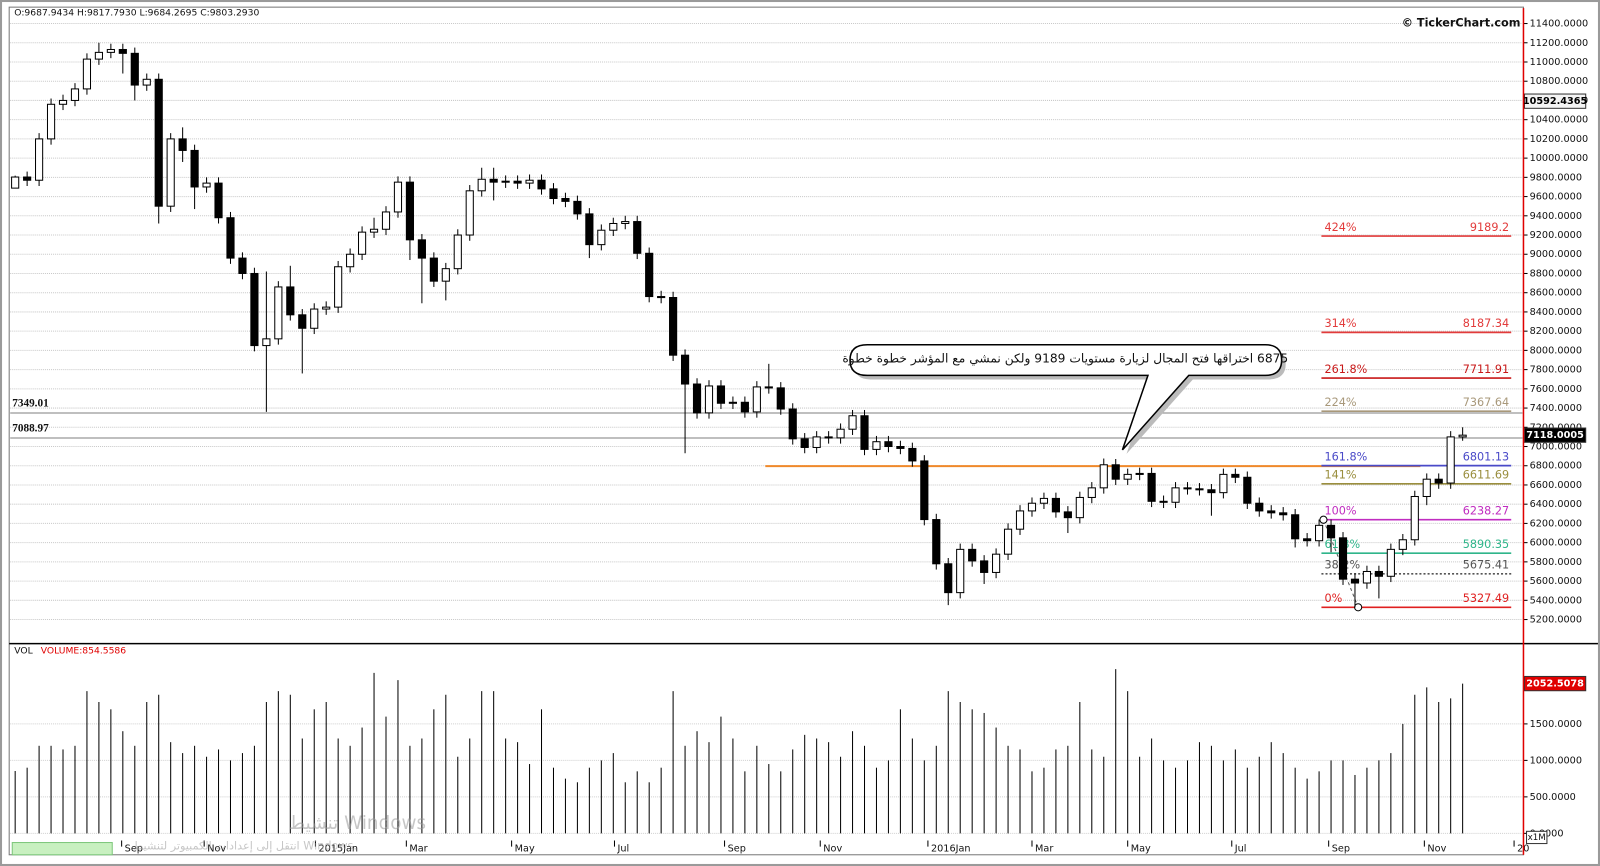 The image size is (1600, 866). Describe the element at coordinates (1556, 600) in the screenshot. I see `y-tick-label: 5400.0000` at that location.